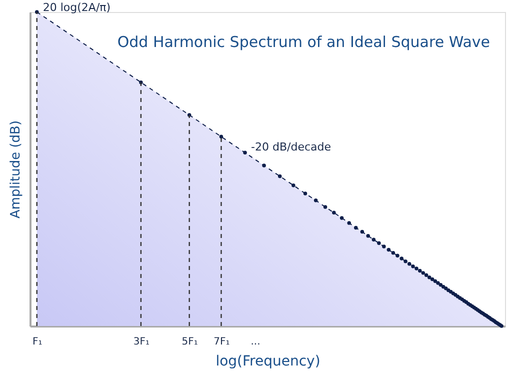  I want to click on x-tick-label: 7F₁, so click(222, 342).